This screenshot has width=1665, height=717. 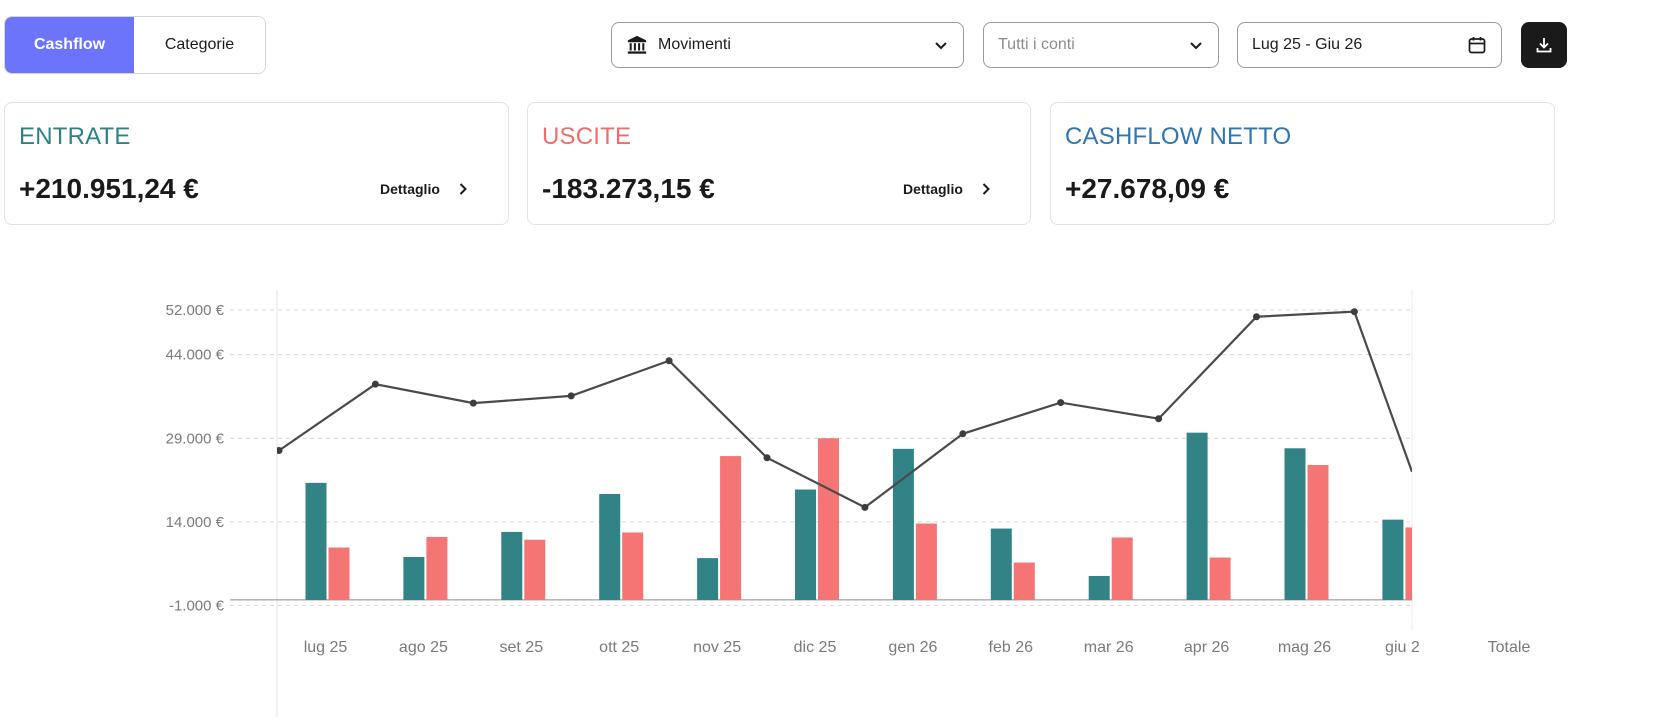 I want to click on x-tick-label: mar 26, so click(x=1109, y=647).